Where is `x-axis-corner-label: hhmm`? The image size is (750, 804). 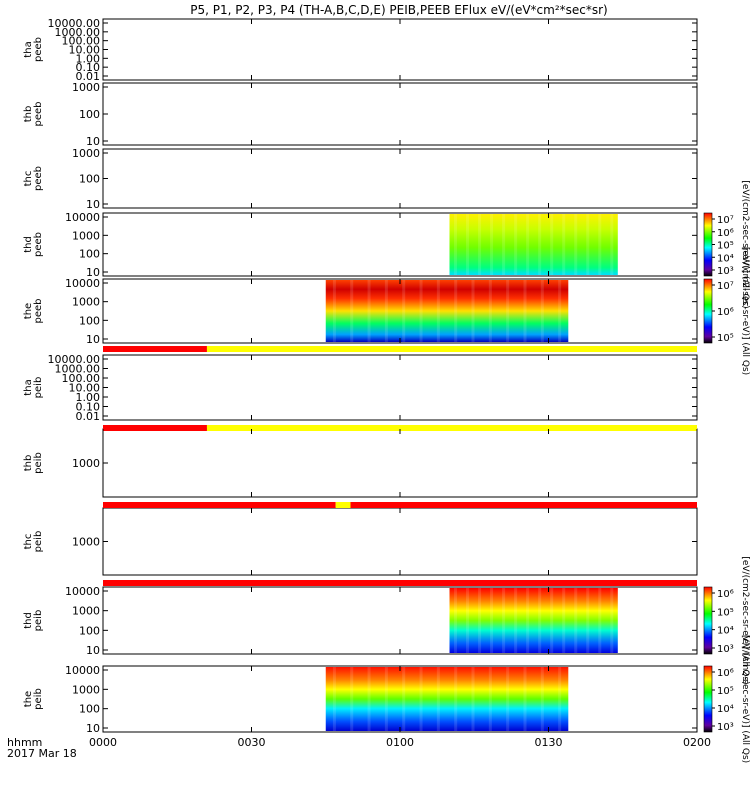
x-axis-corner-label: hhmm is located at coordinates (24, 742).